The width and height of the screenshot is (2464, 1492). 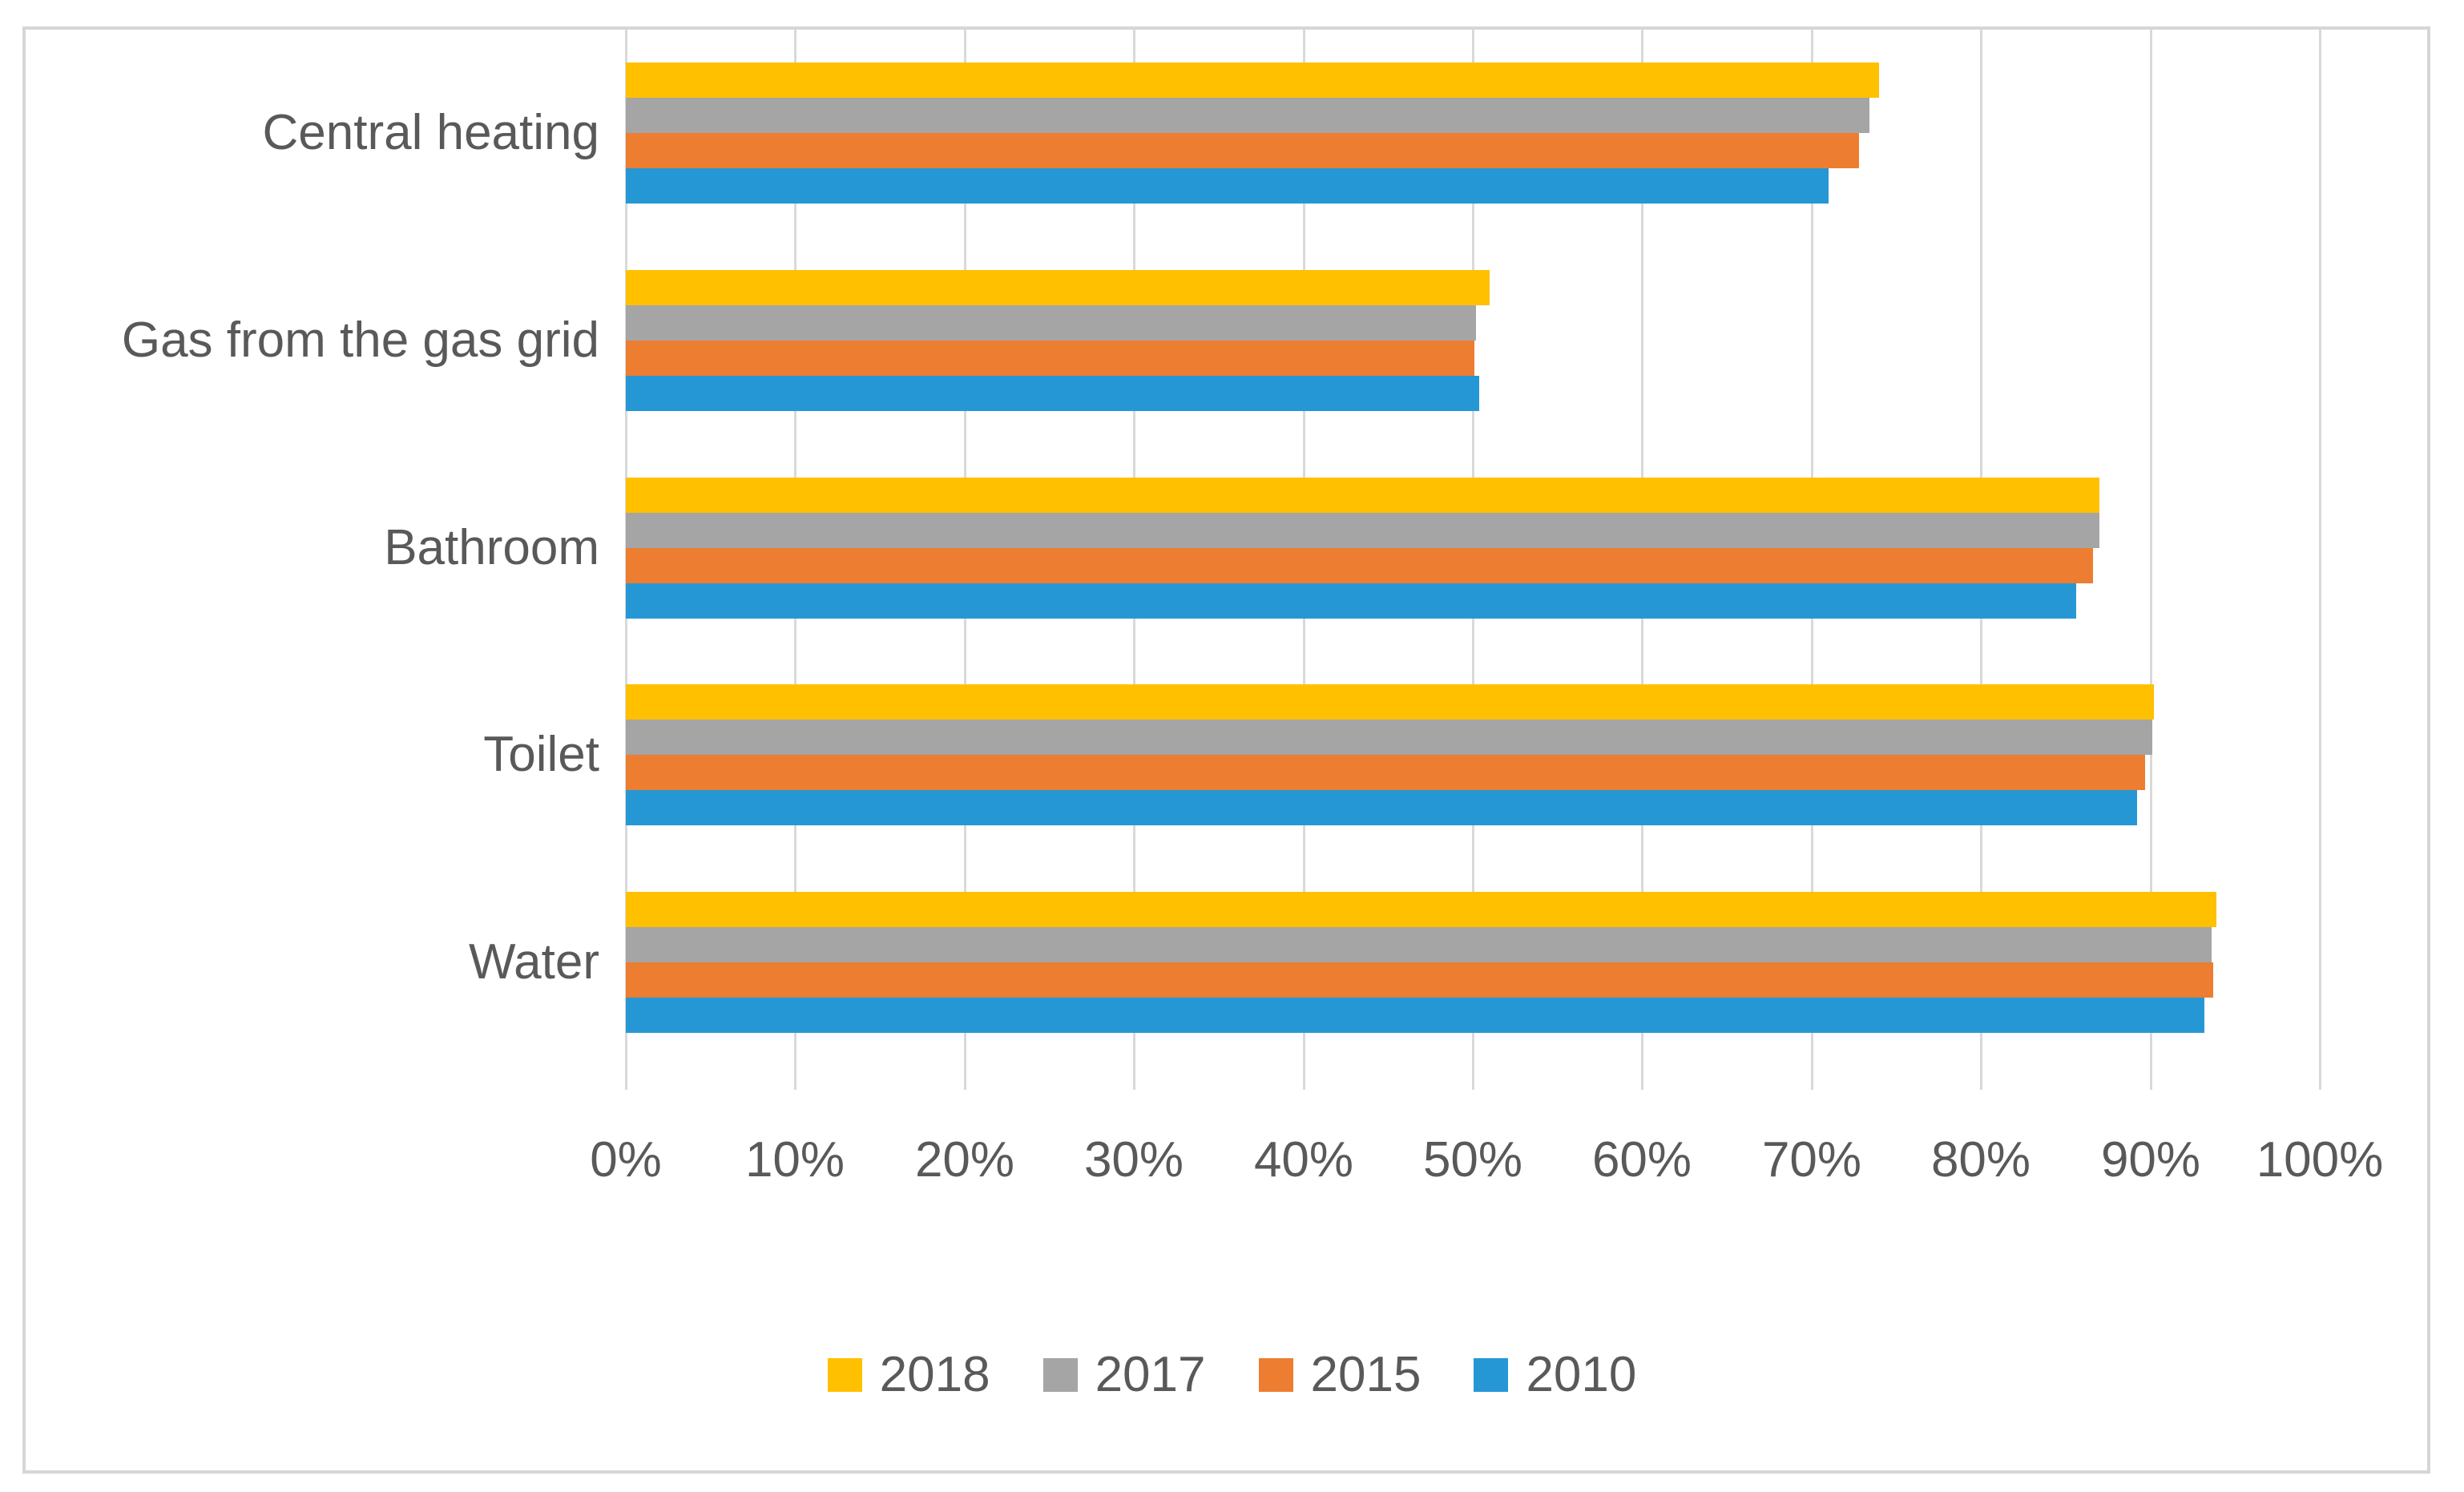 What do you see at coordinates (1390, 702) in the screenshot?
I see `bar-toilet-2018` at bounding box center [1390, 702].